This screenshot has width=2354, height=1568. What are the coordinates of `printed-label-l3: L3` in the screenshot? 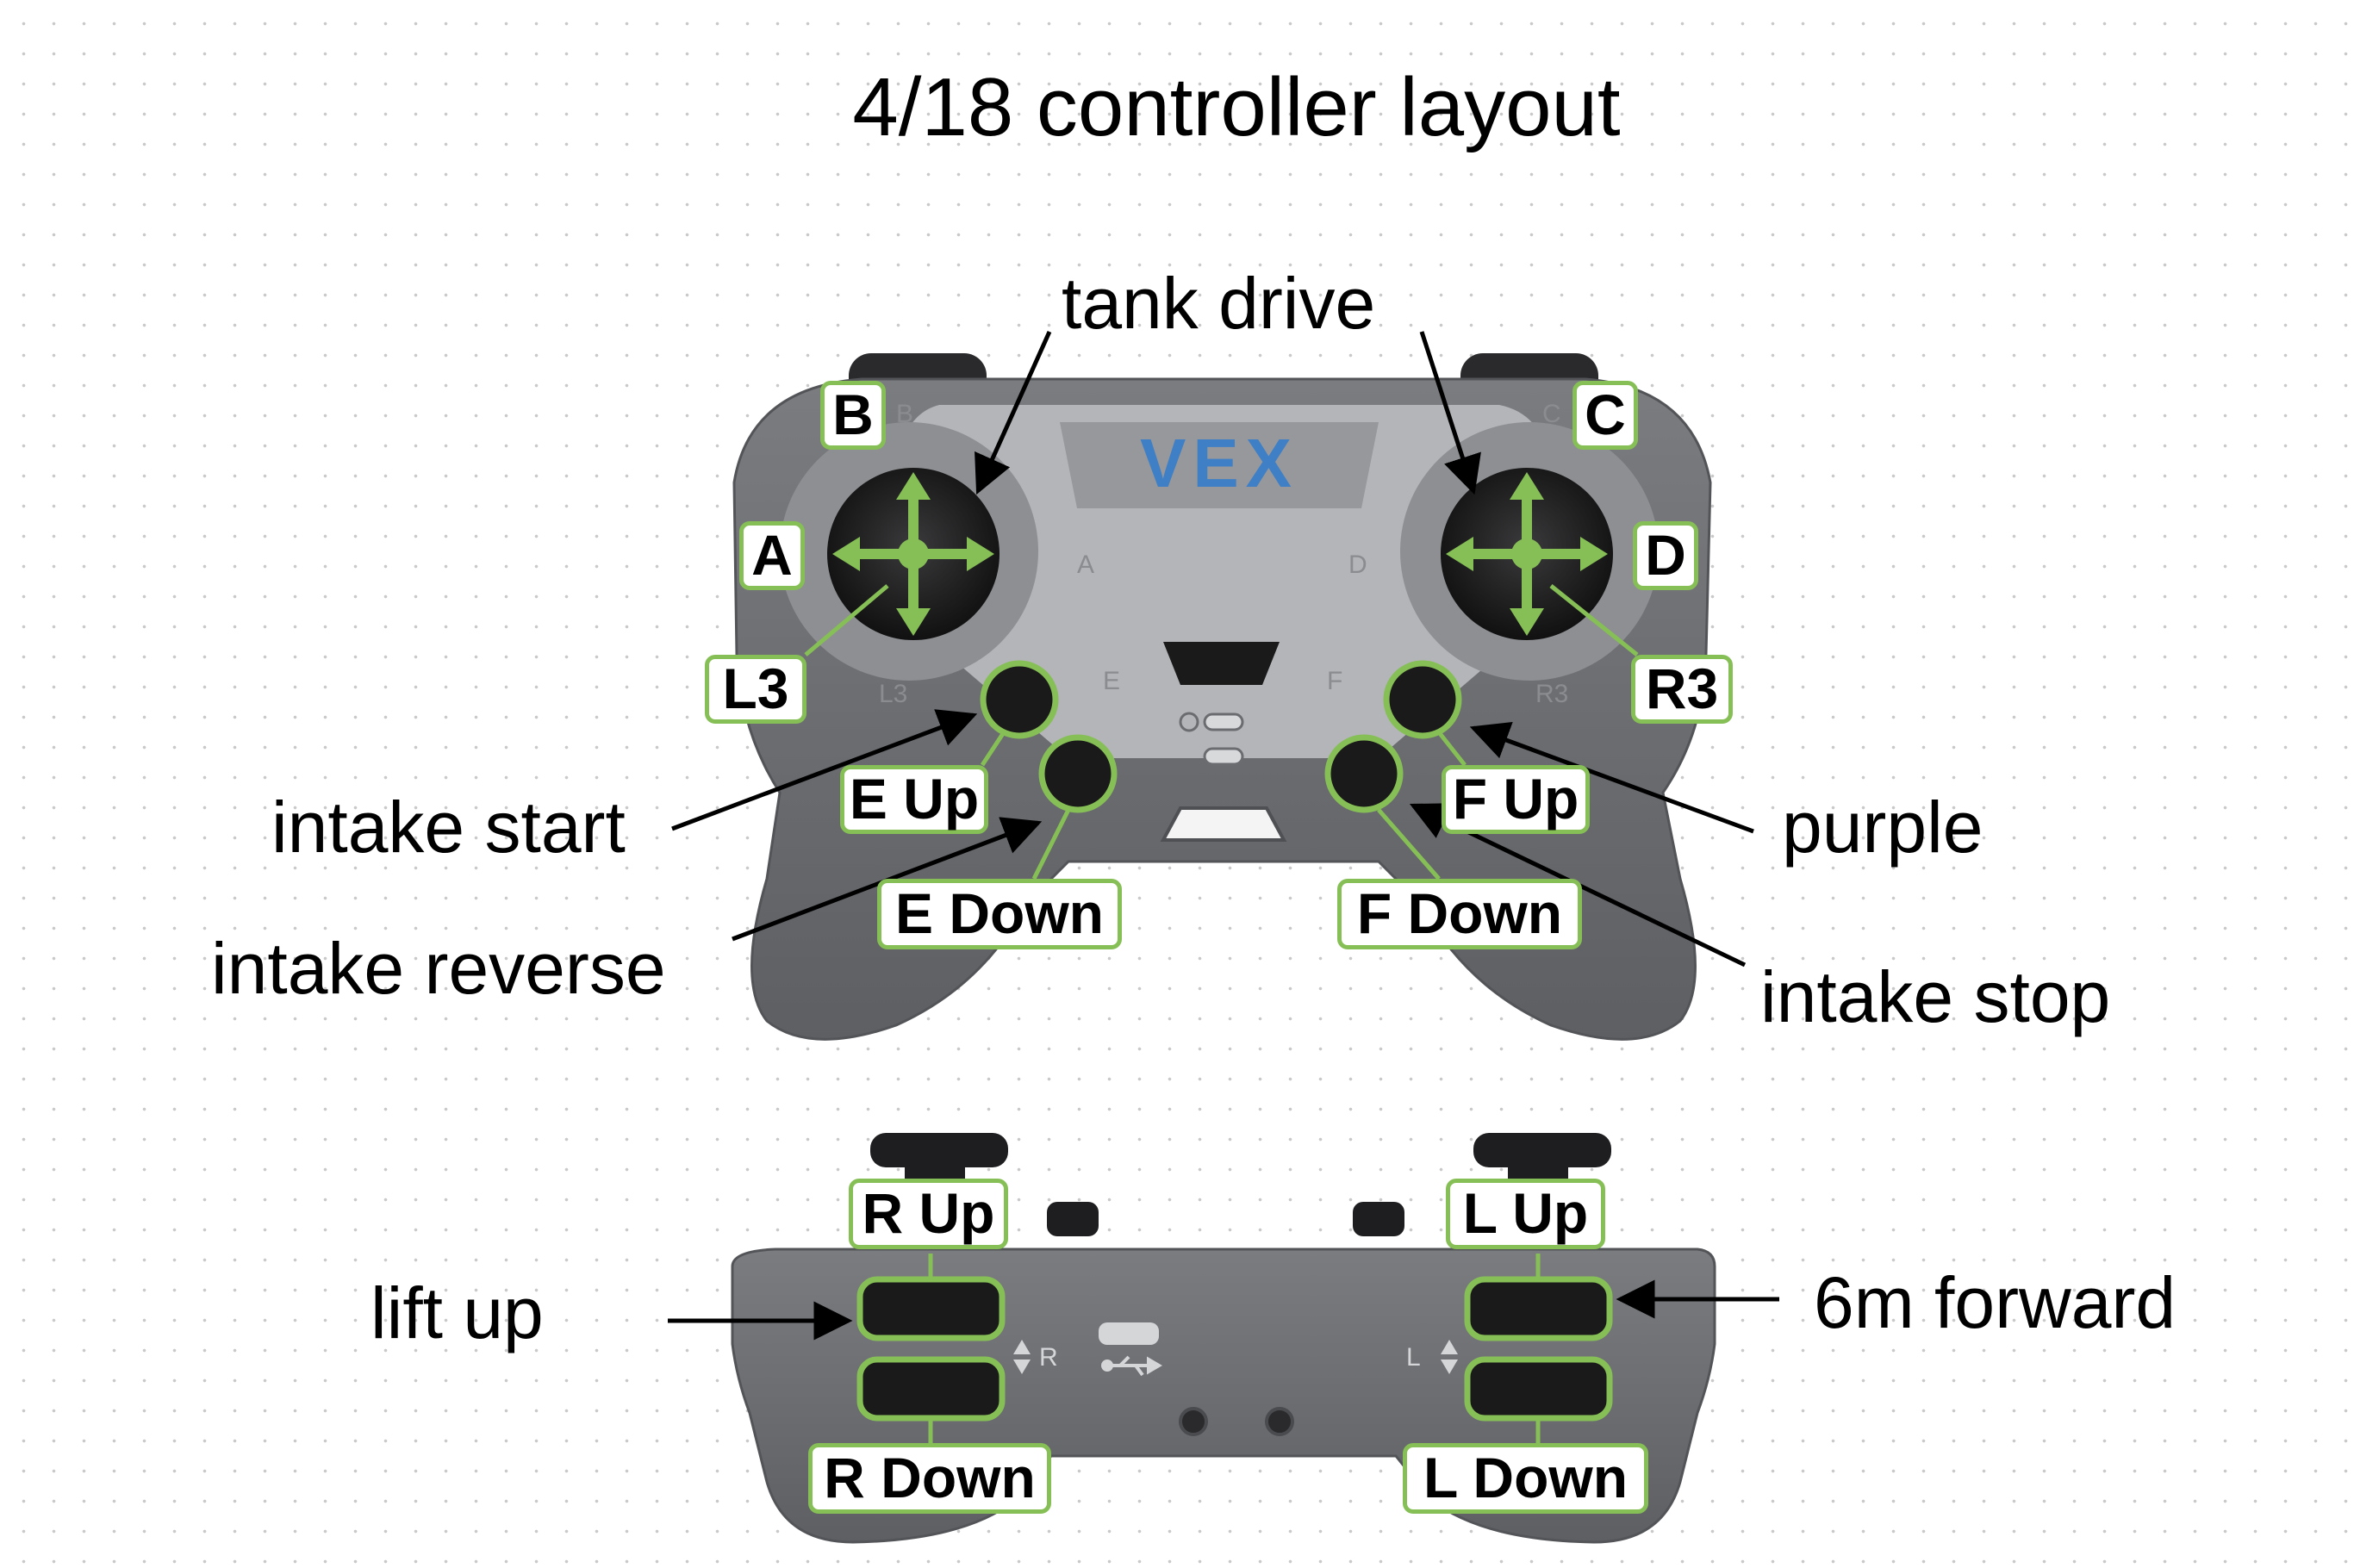 It's located at (893, 694).